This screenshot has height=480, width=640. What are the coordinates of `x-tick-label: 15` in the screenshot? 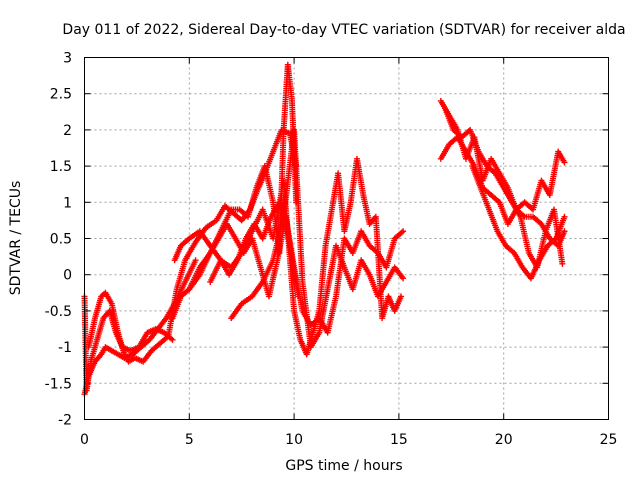 It's located at (399, 440).